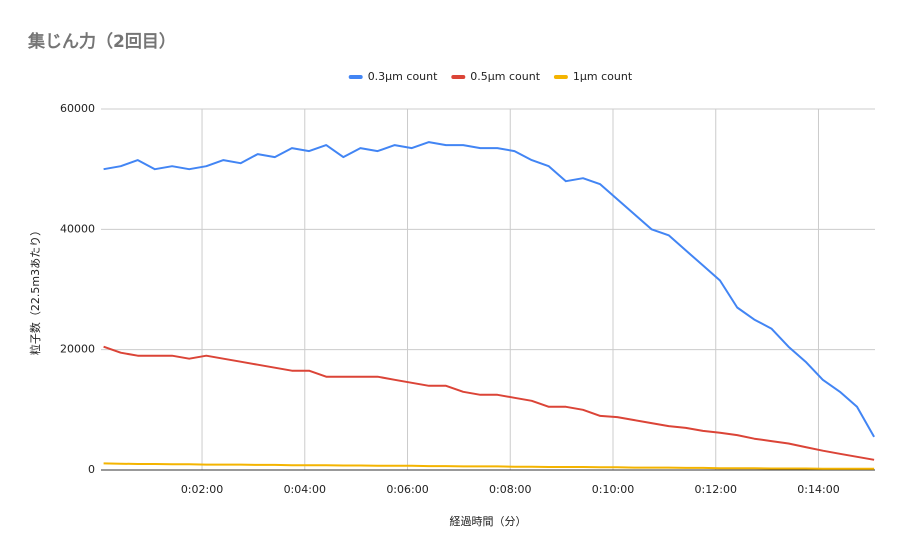  Describe the element at coordinates (403, 76) in the screenshot. I see `legend-label: 0.3μm count` at that location.